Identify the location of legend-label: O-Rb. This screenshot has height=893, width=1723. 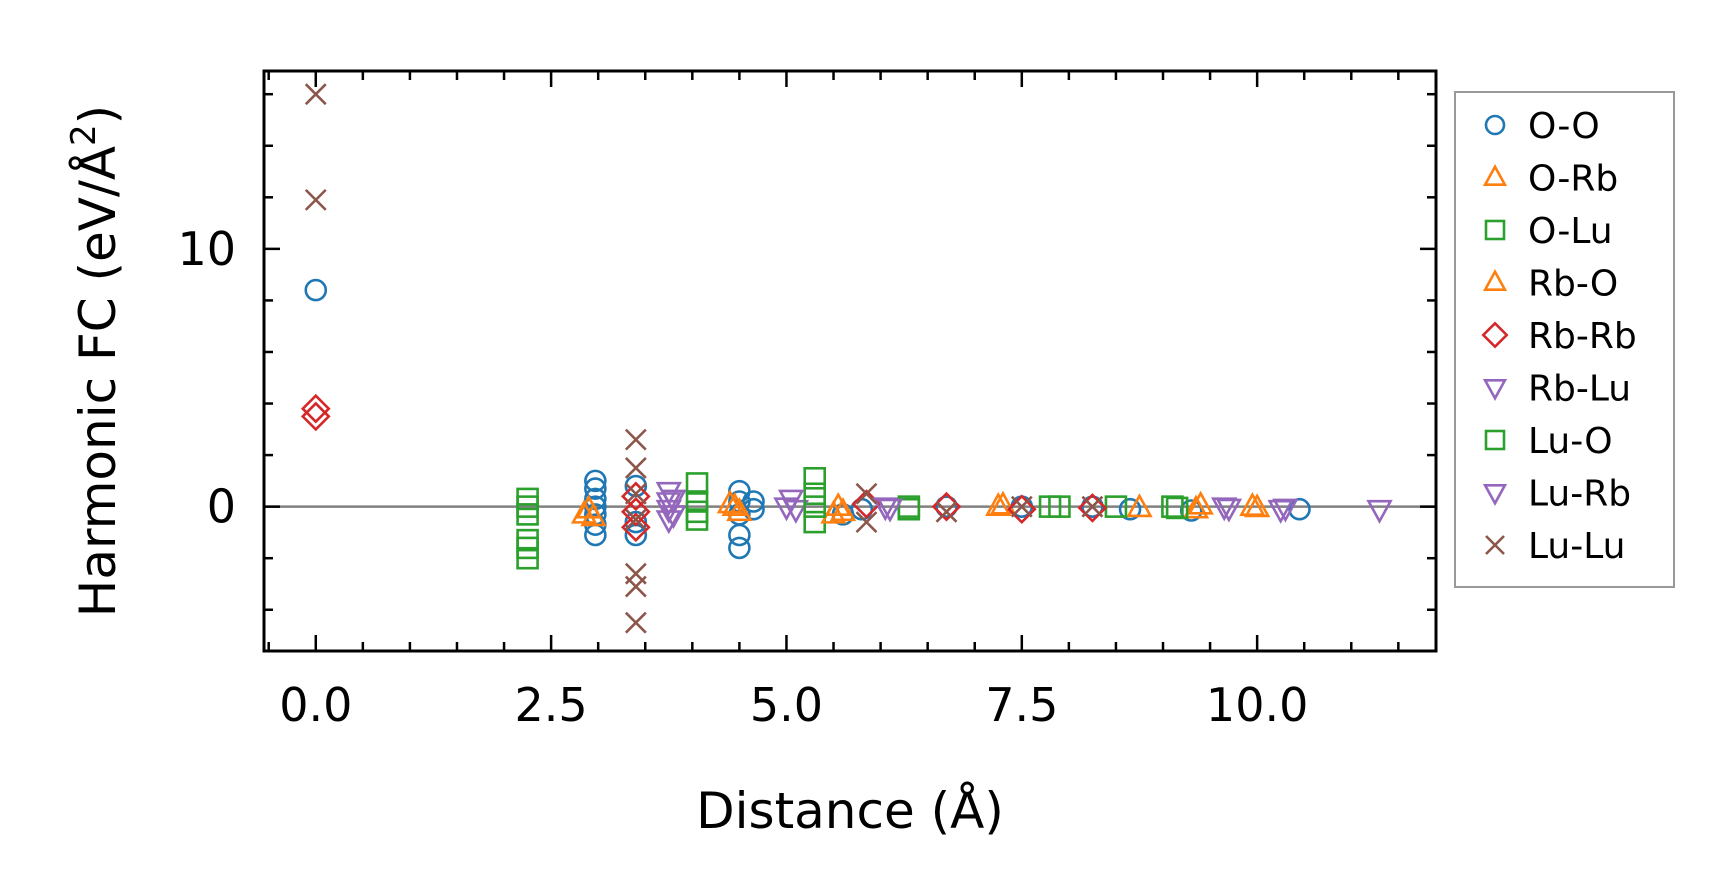
(1573, 179).